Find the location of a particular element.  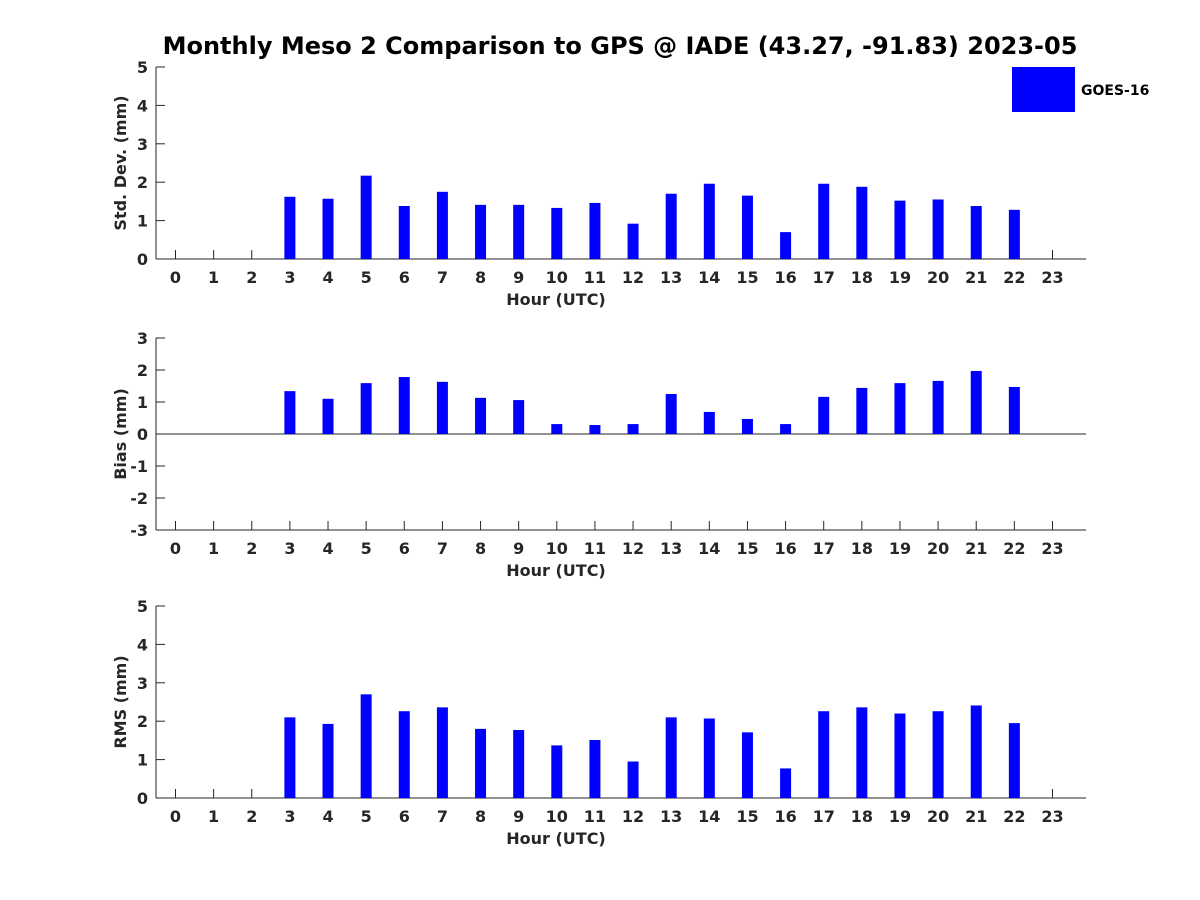

legend-swatch is located at coordinates (1043, 89).